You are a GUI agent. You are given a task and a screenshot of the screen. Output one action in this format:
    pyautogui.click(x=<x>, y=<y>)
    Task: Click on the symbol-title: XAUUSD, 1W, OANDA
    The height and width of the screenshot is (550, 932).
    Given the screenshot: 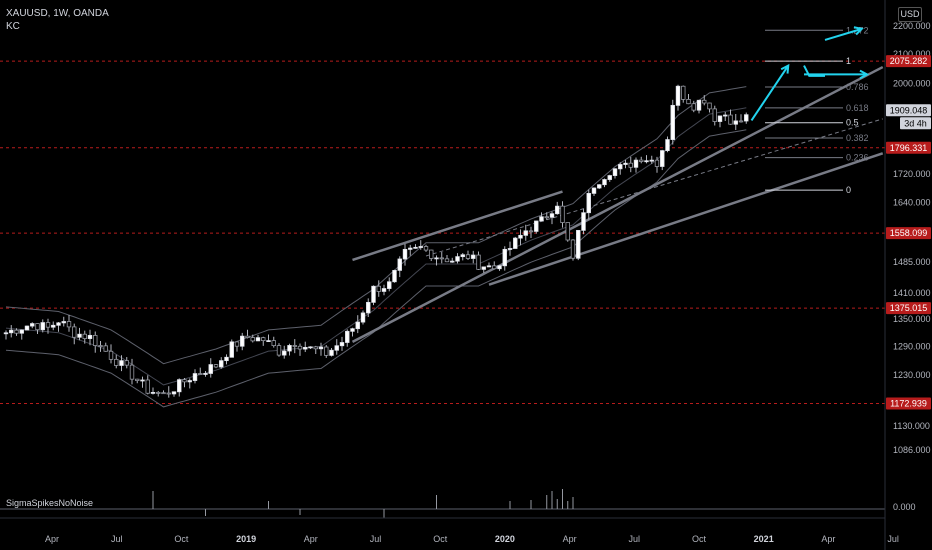 What is the action you would take?
    pyautogui.click(x=57, y=13)
    